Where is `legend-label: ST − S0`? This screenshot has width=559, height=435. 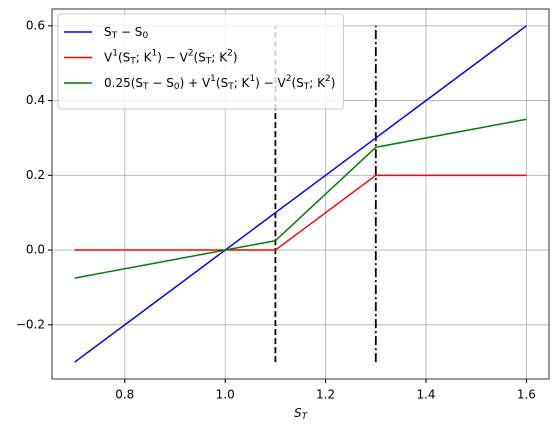
legend-label: ST − S0 is located at coordinates (126, 33).